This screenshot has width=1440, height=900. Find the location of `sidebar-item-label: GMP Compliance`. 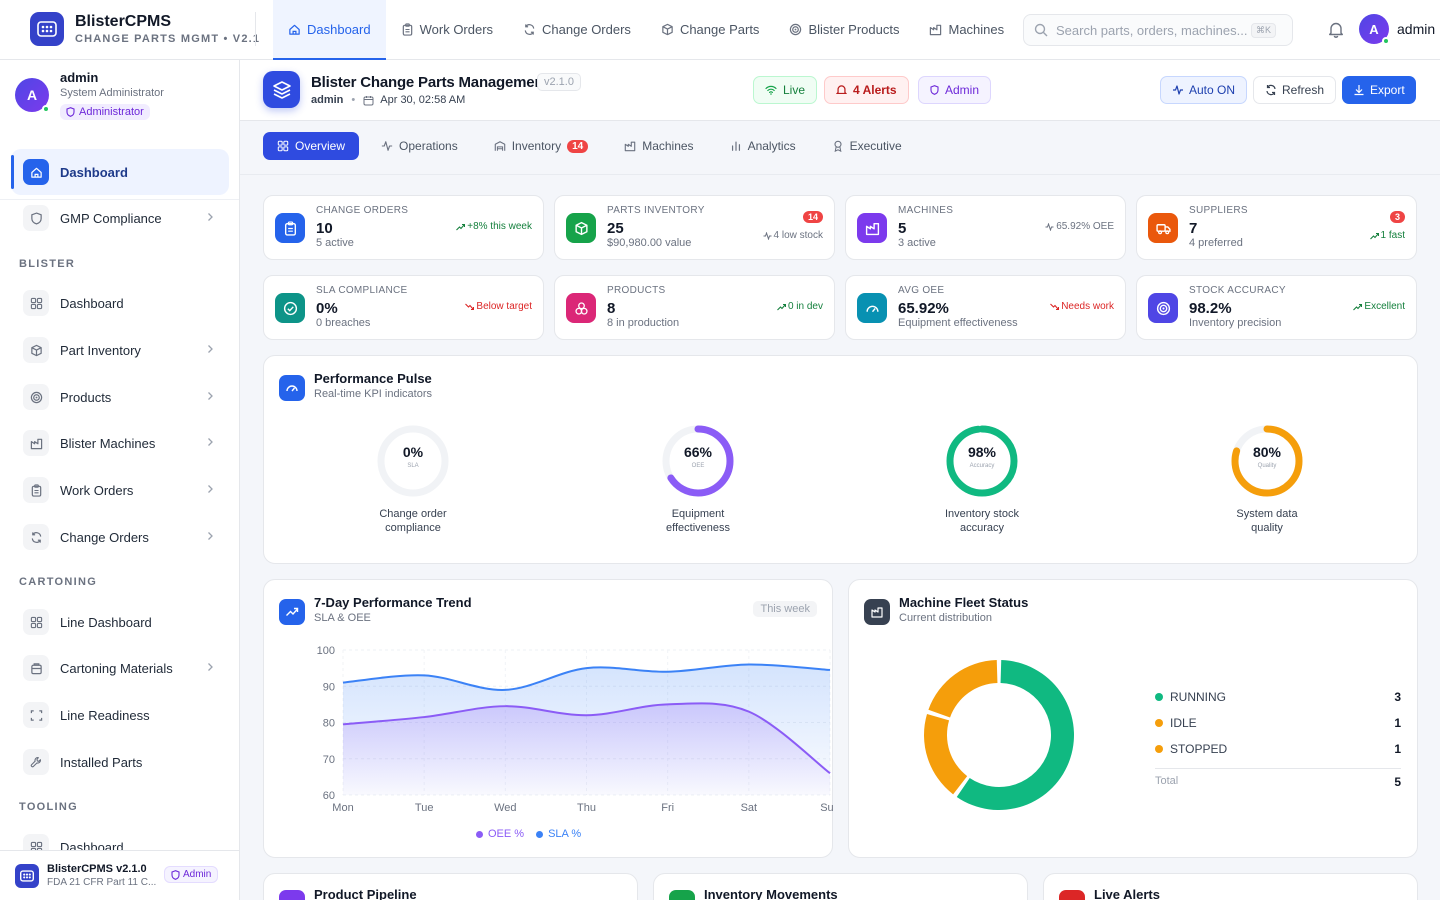

sidebar-item-label: GMP Compliance is located at coordinates (111, 218).